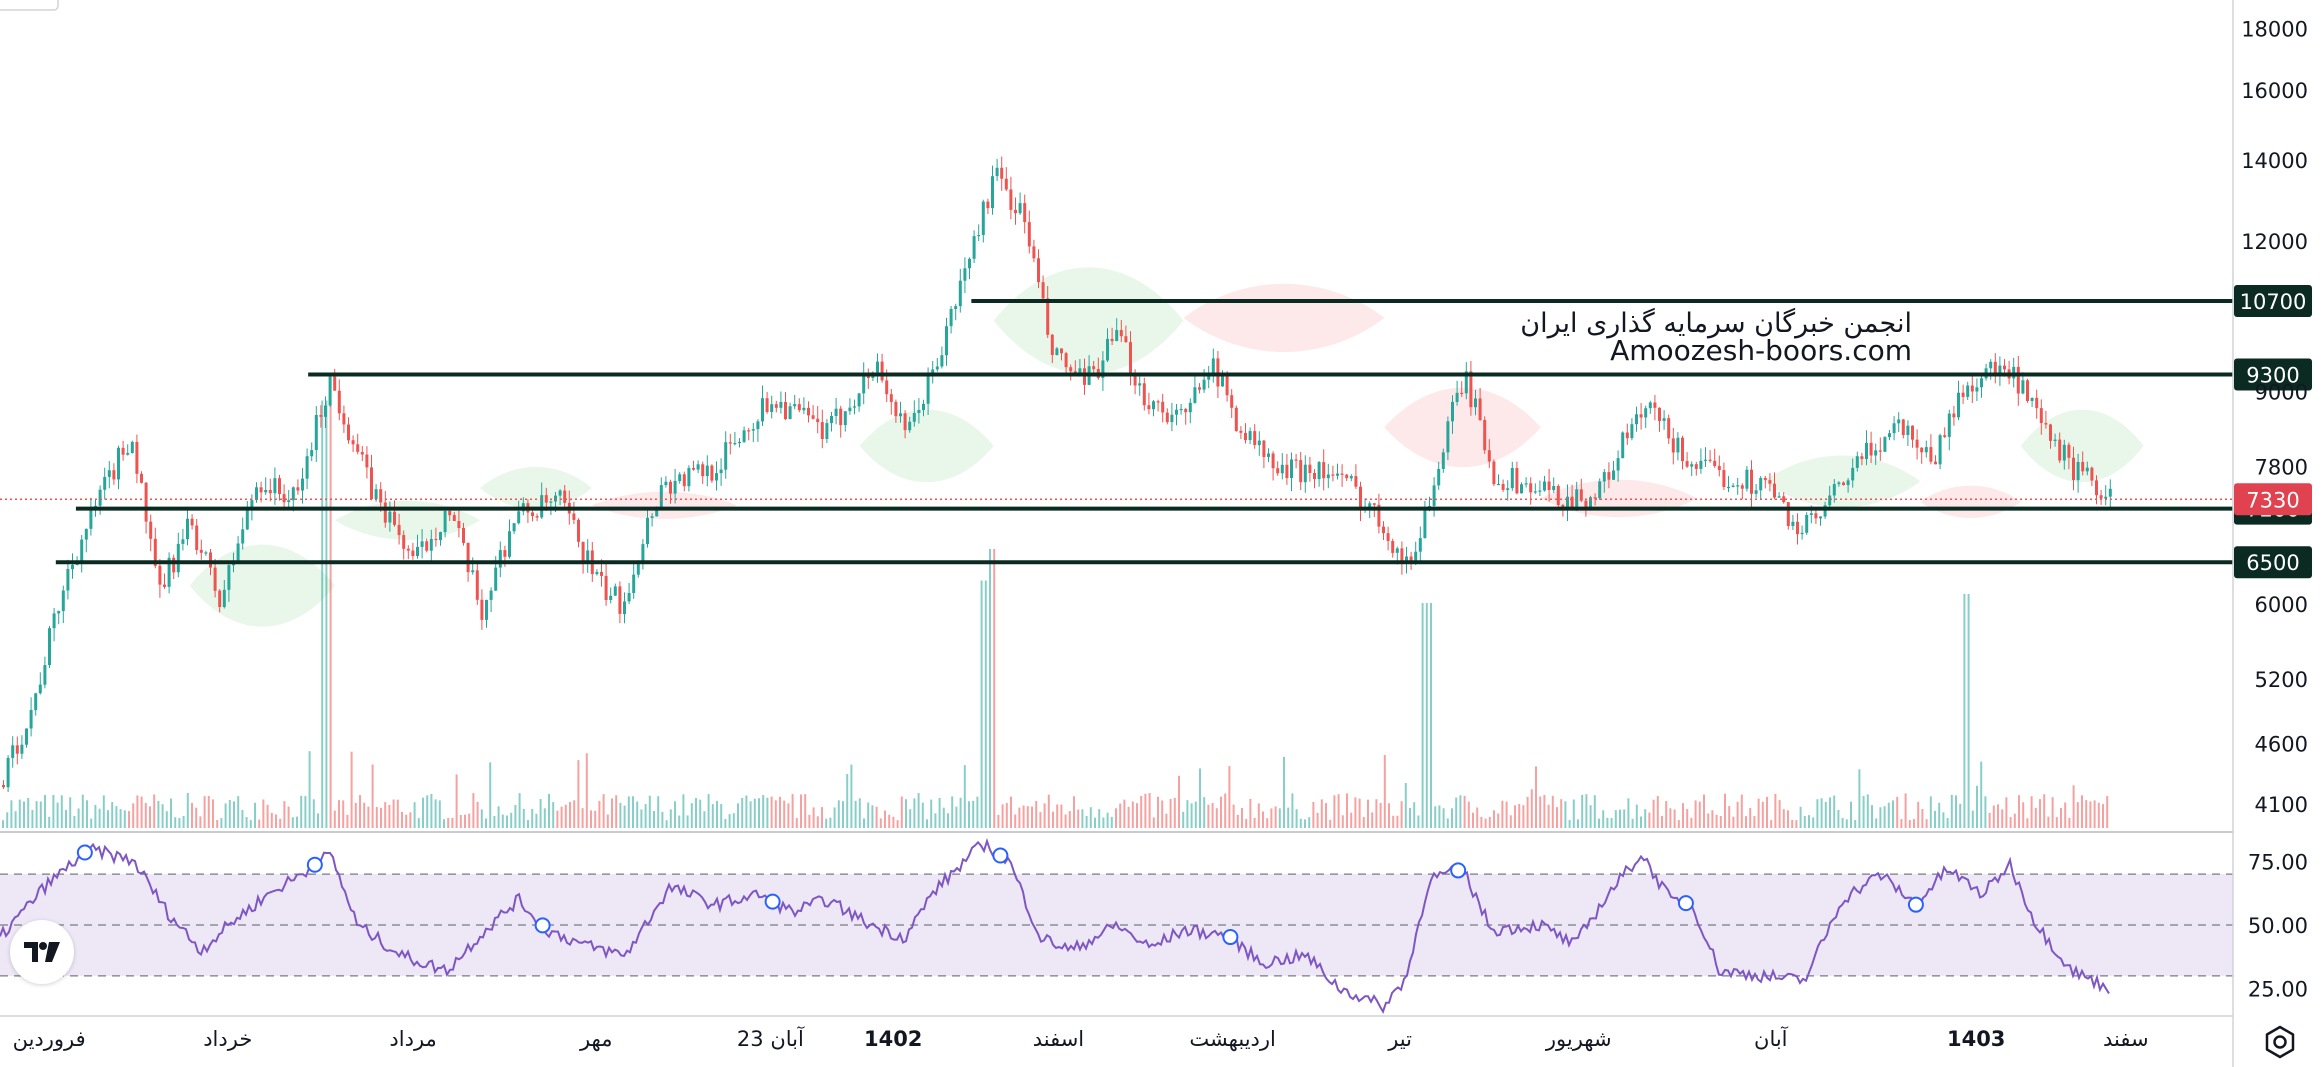 This screenshot has width=2324, height=1067. What do you see at coordinates (2280, 1042) in the screenshot?
I see `settings-gear-icon` at bounding box center [2280, 1042].